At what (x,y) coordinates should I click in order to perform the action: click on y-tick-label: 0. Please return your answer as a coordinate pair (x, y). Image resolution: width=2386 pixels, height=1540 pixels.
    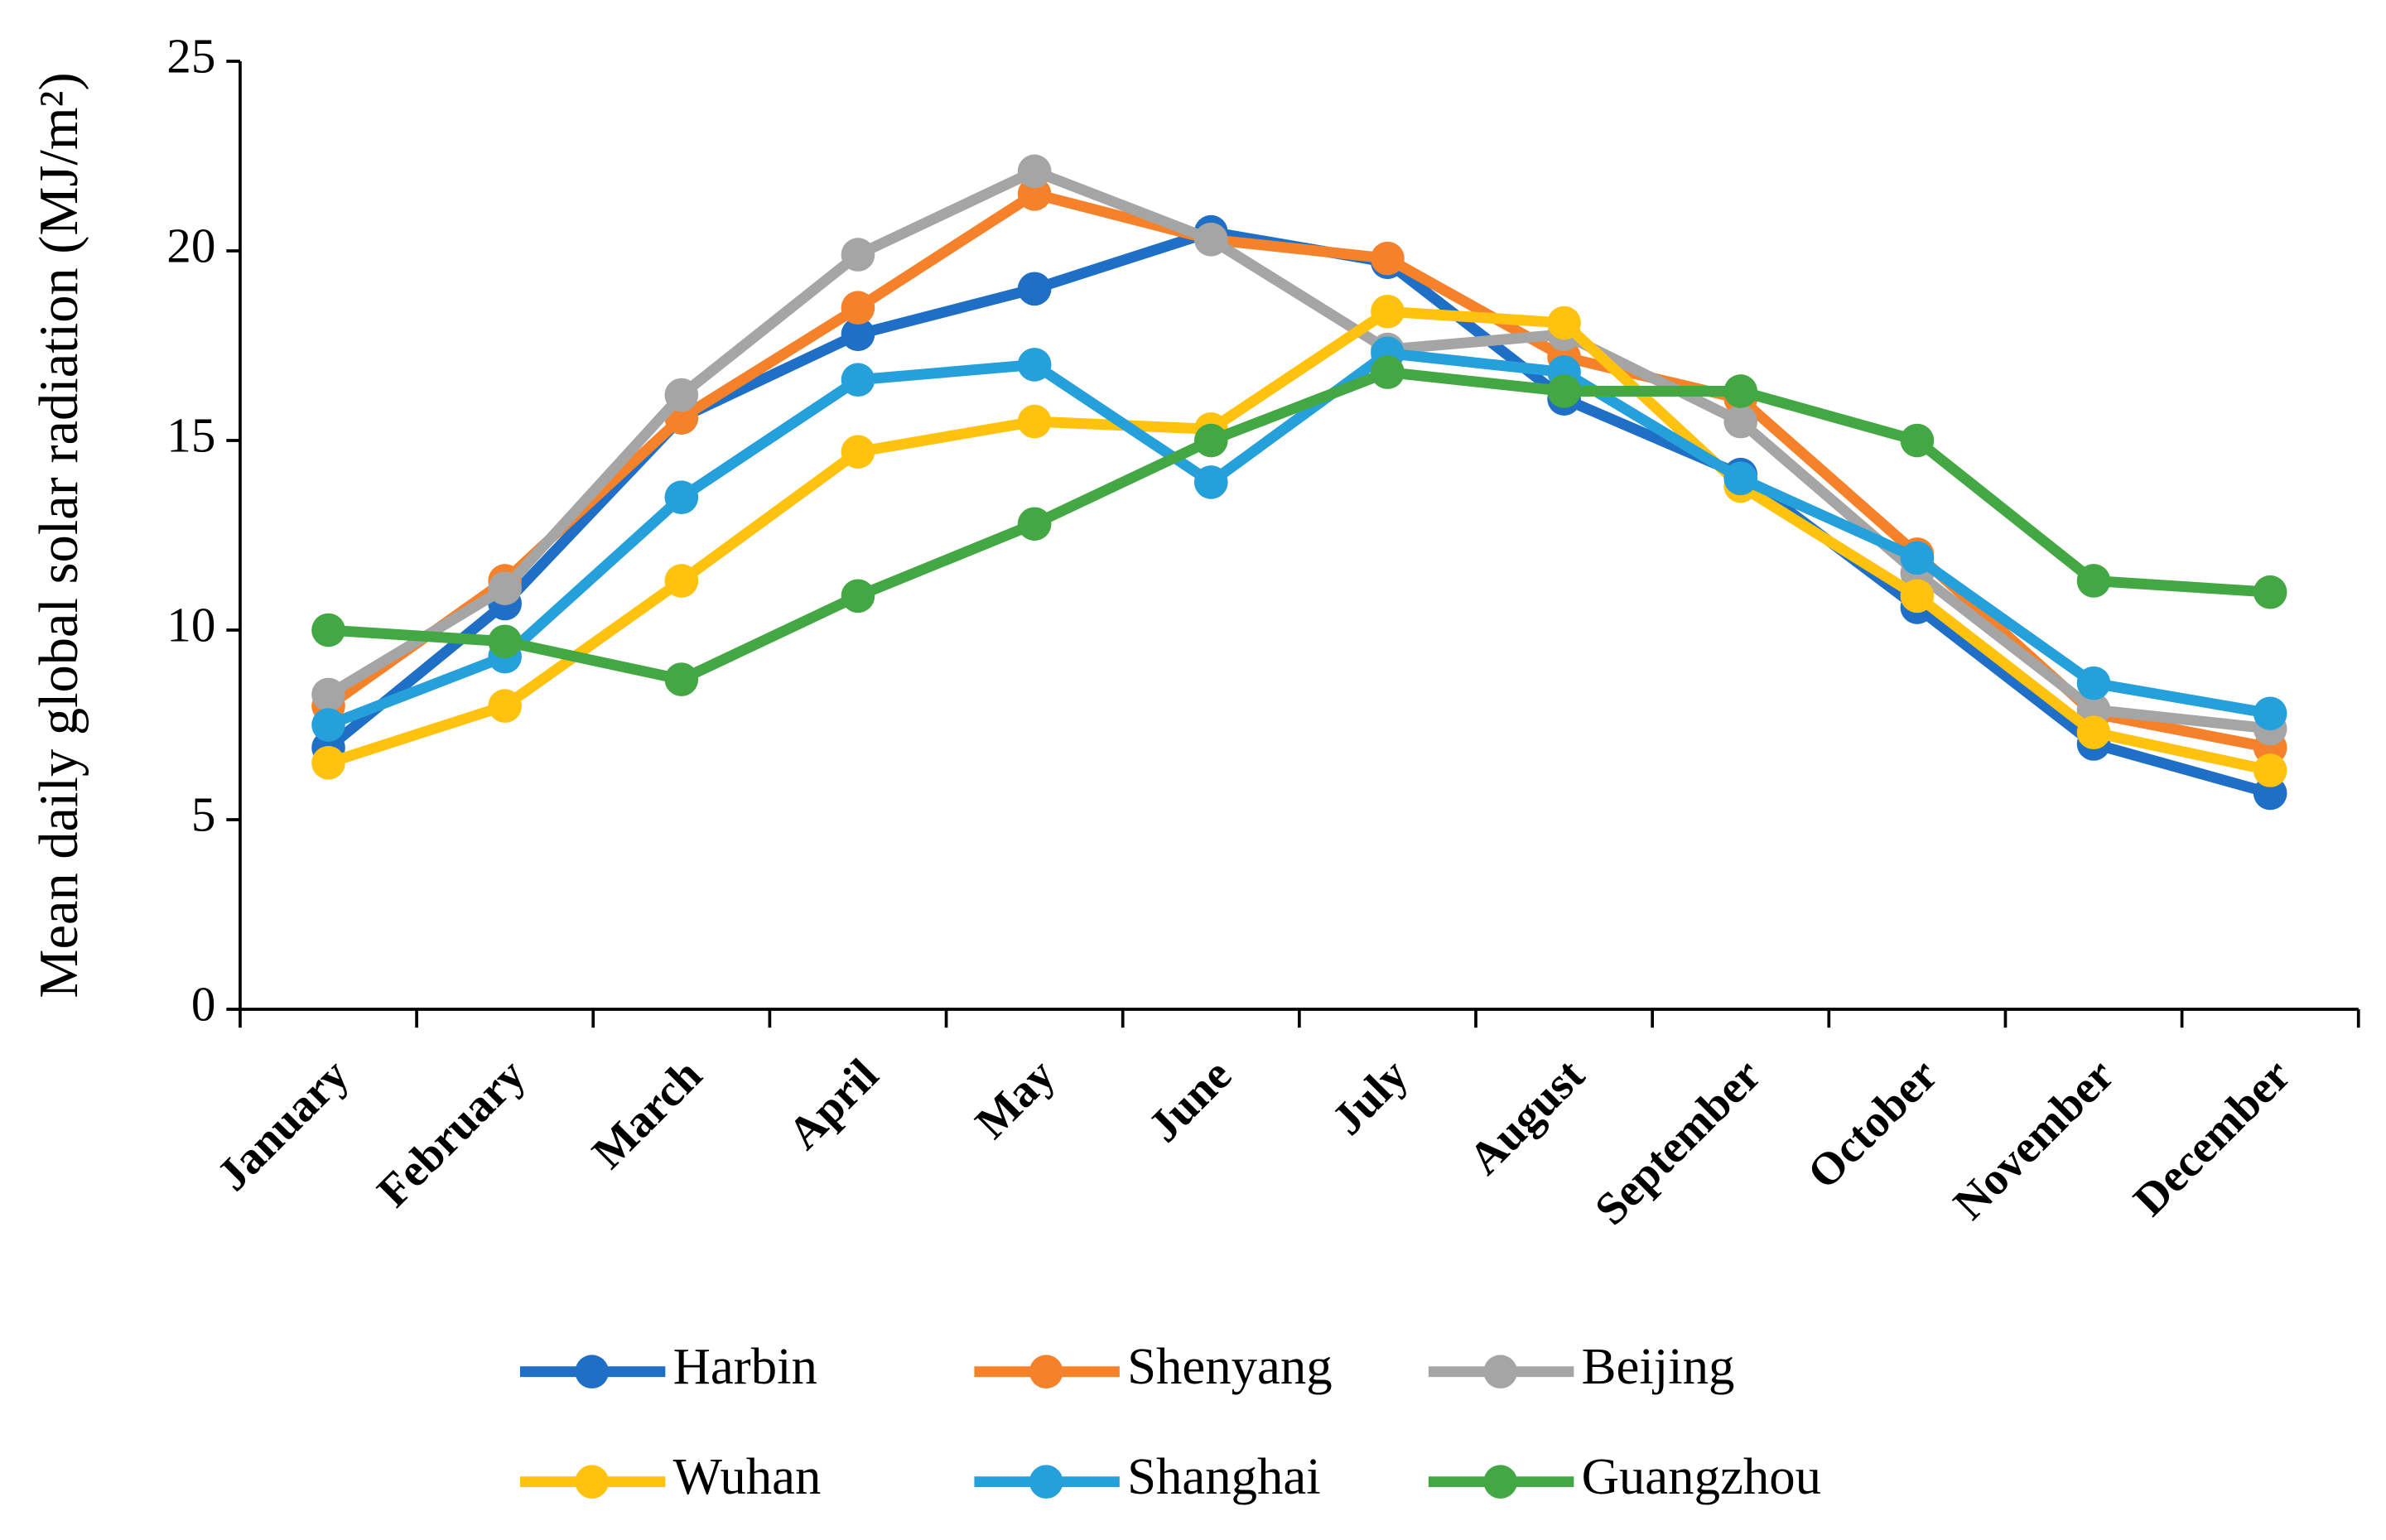
    Looking at the image, I should click on (203, 1005).